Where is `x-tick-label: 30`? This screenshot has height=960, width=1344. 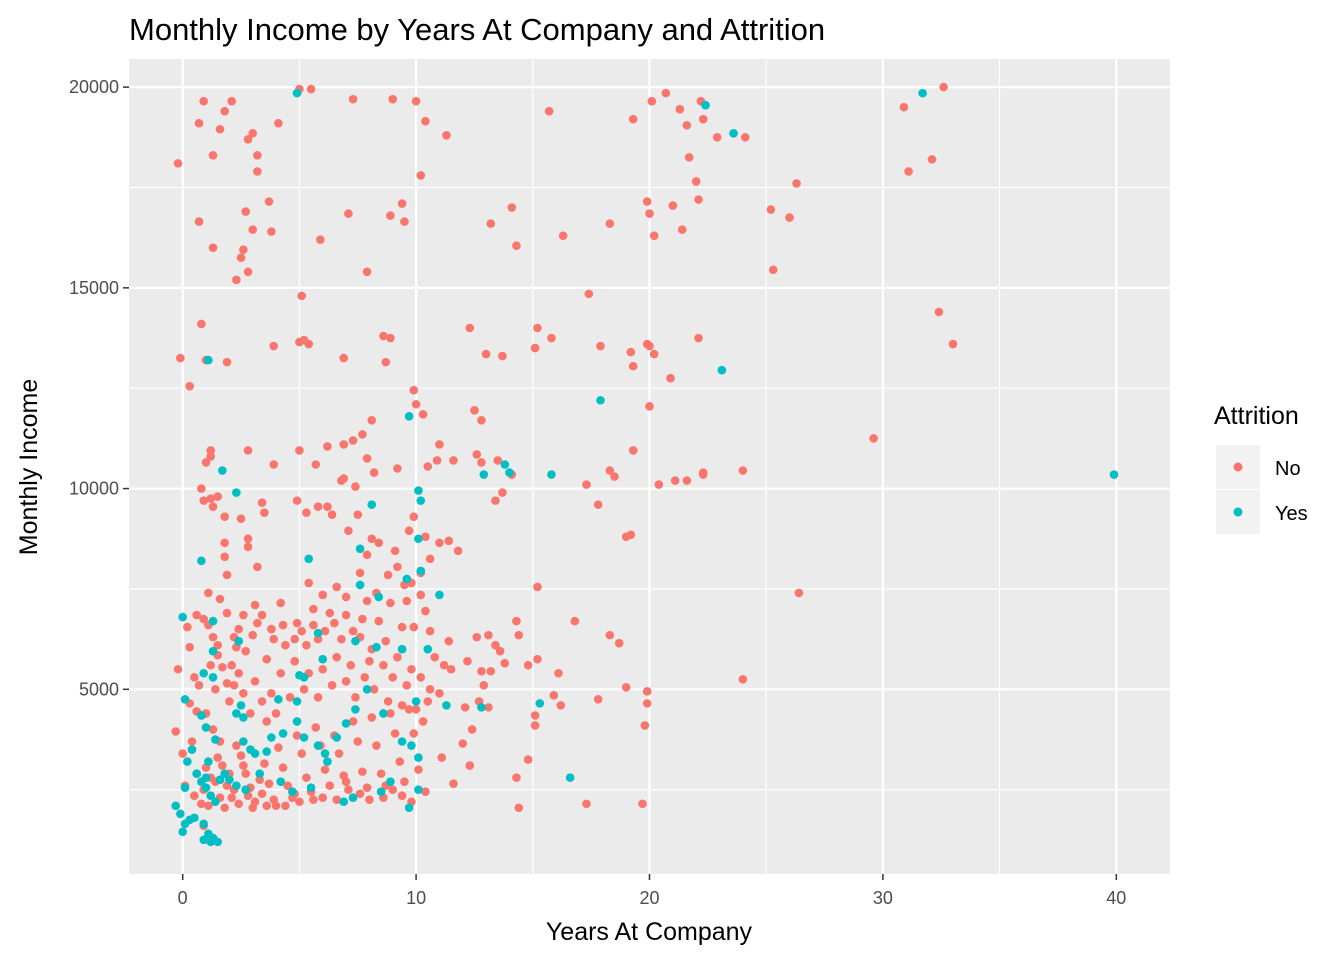
x-tick-label: 30 is located at coordinates (883, 898).